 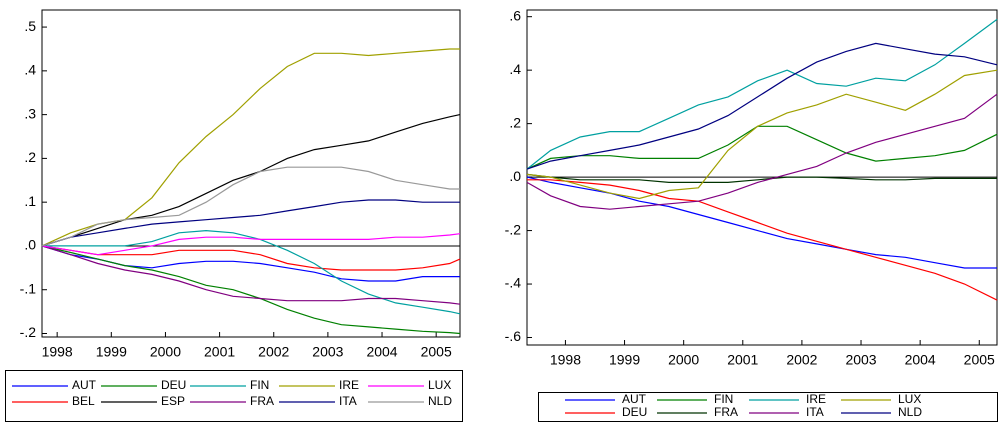 I want to click on legend-label: ESP, so click(x=173, y=401).